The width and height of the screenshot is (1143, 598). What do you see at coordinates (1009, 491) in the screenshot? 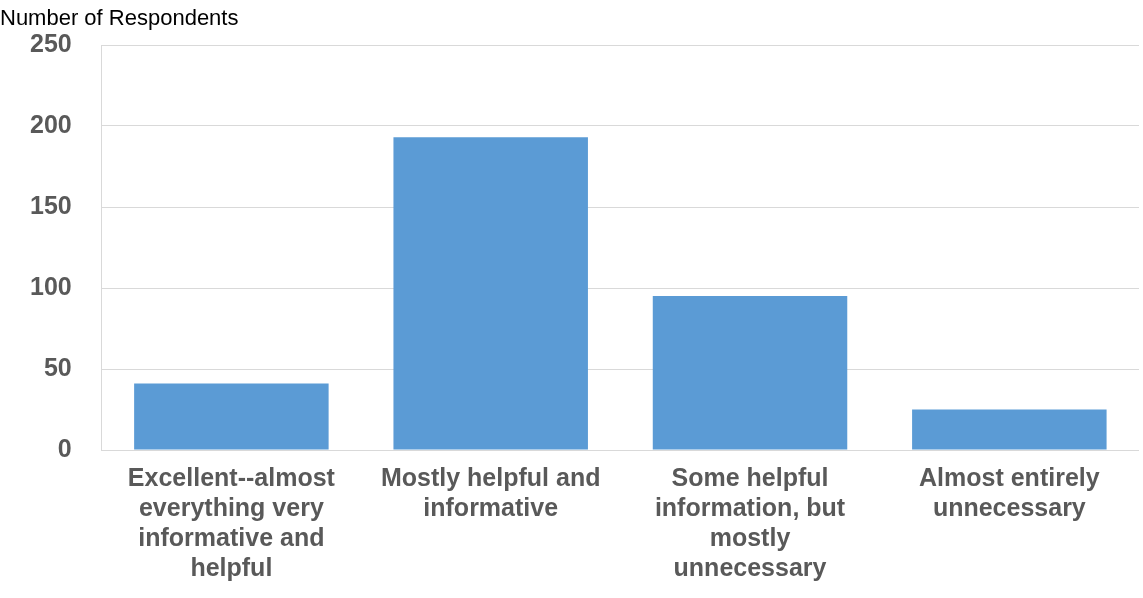
I see `x-tick-label: Almost entirely unnecessary` at bounding box center [1009, 491].